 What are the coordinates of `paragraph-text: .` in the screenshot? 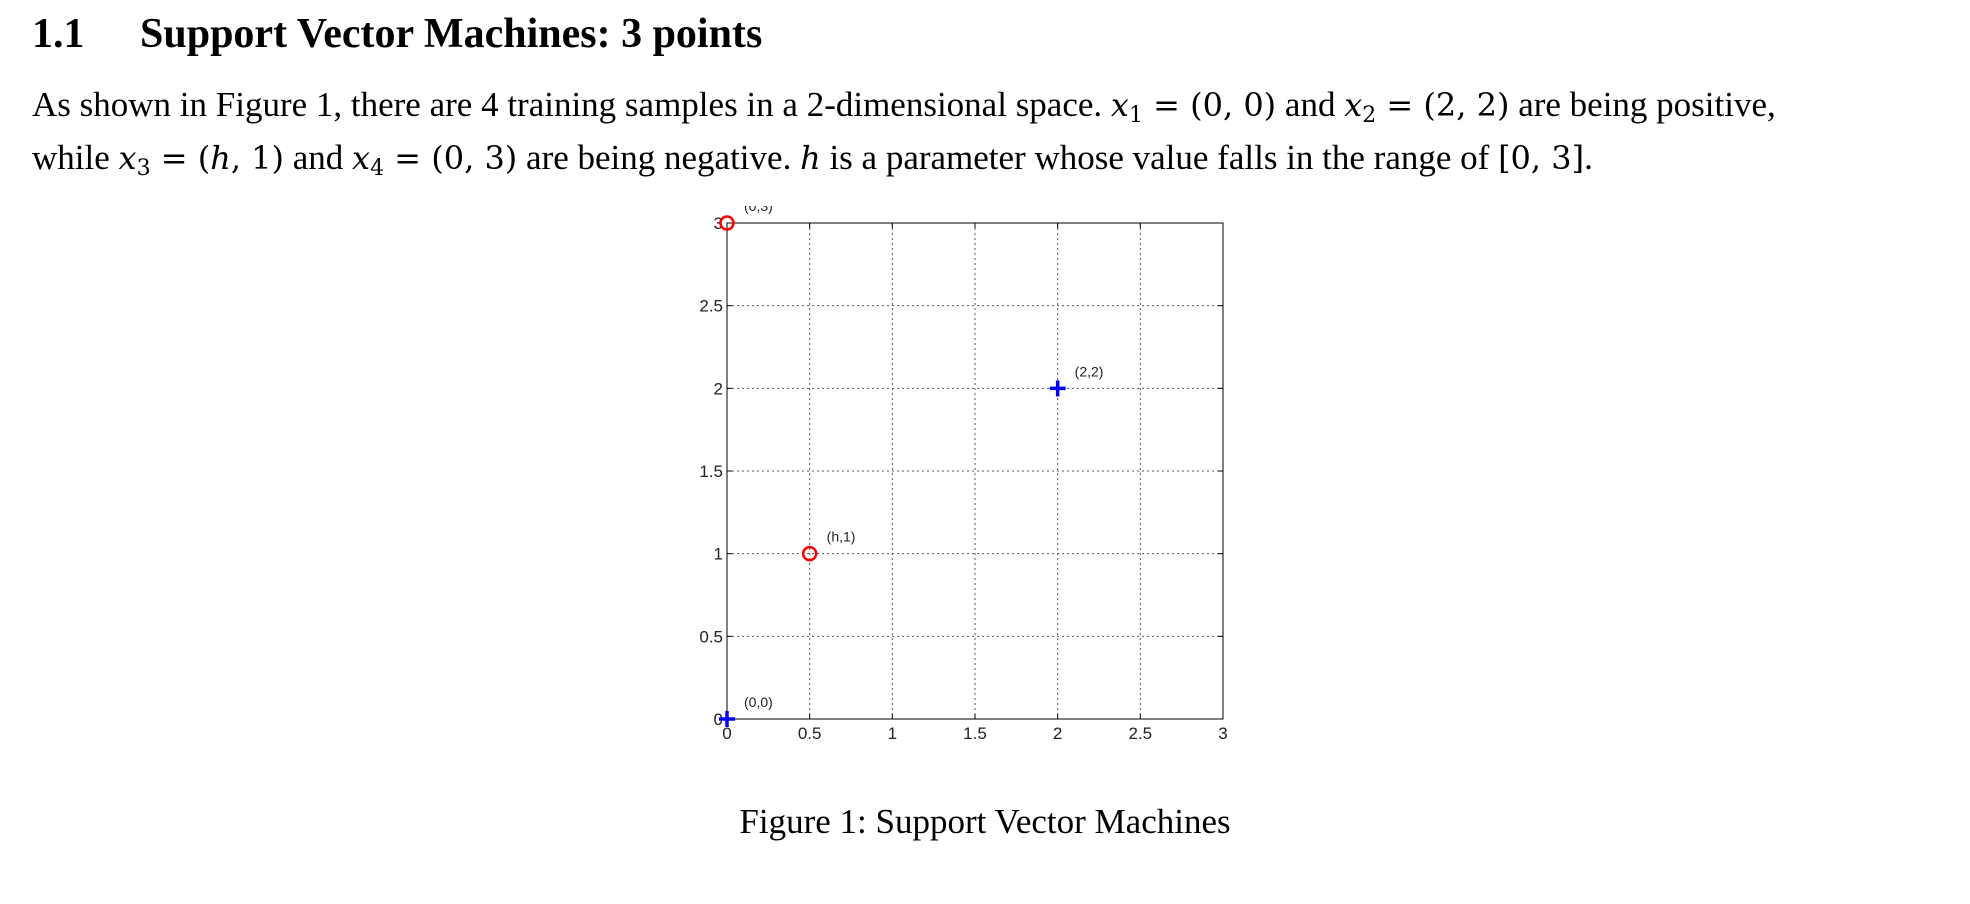 It's located at (1588, 157).